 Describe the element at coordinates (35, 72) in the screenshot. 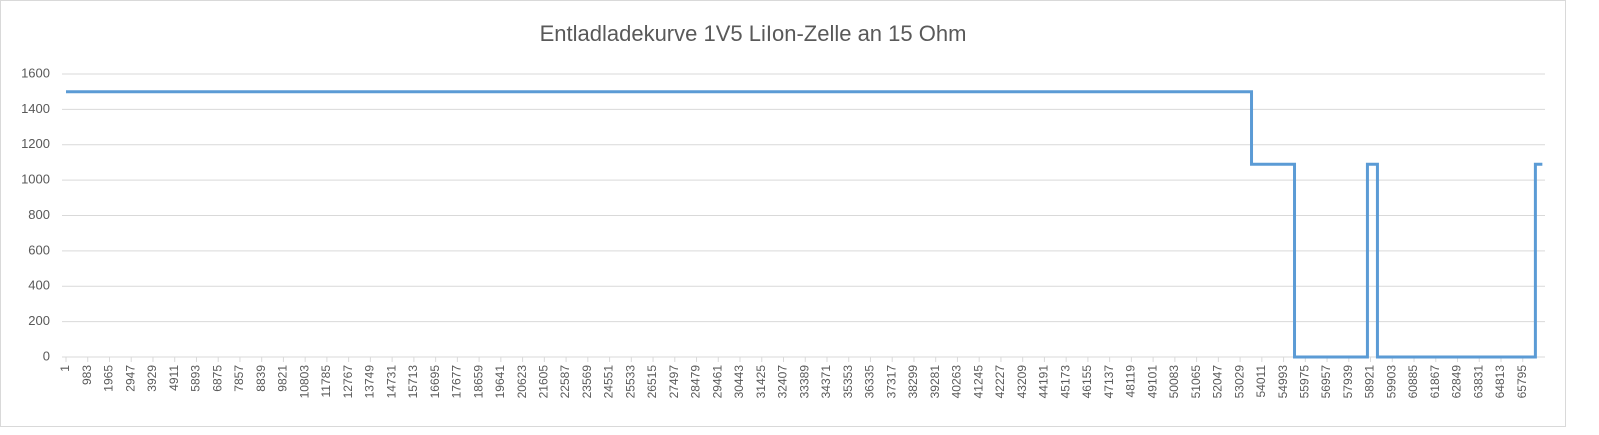

I see `y-tick-label: 1600` at that location.